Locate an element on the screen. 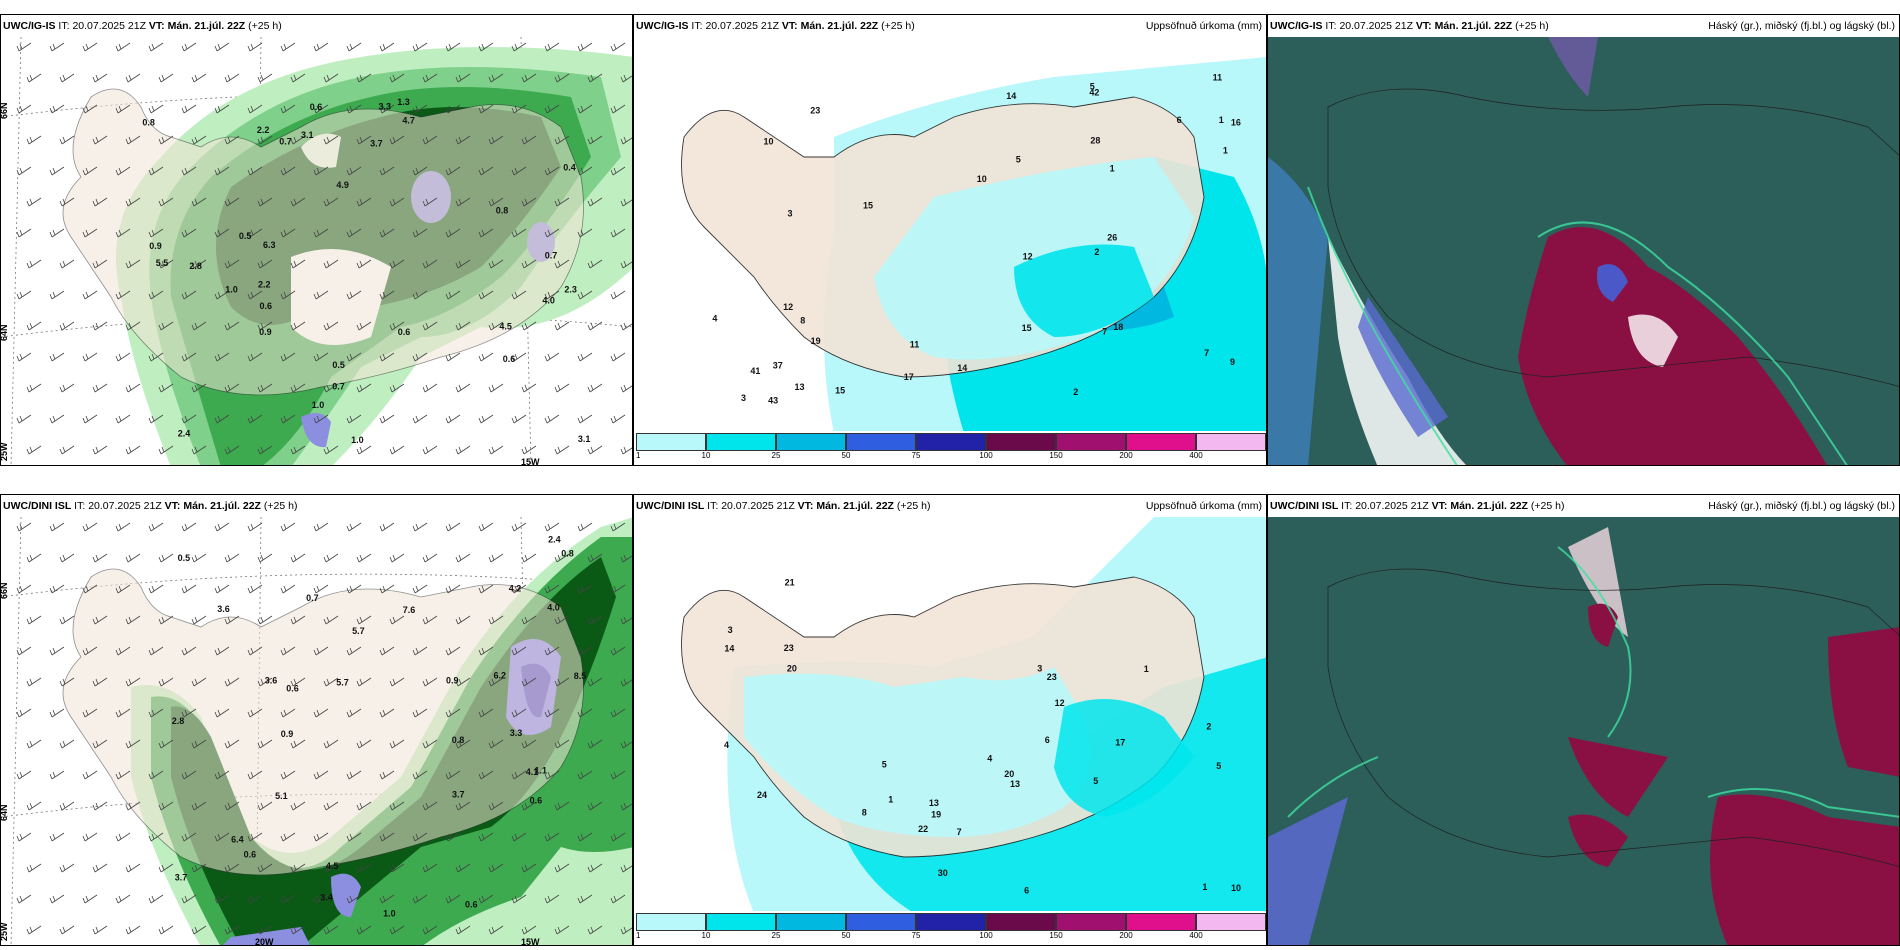  colorbar-tick: 200 is located at coordinates (1126, 935).